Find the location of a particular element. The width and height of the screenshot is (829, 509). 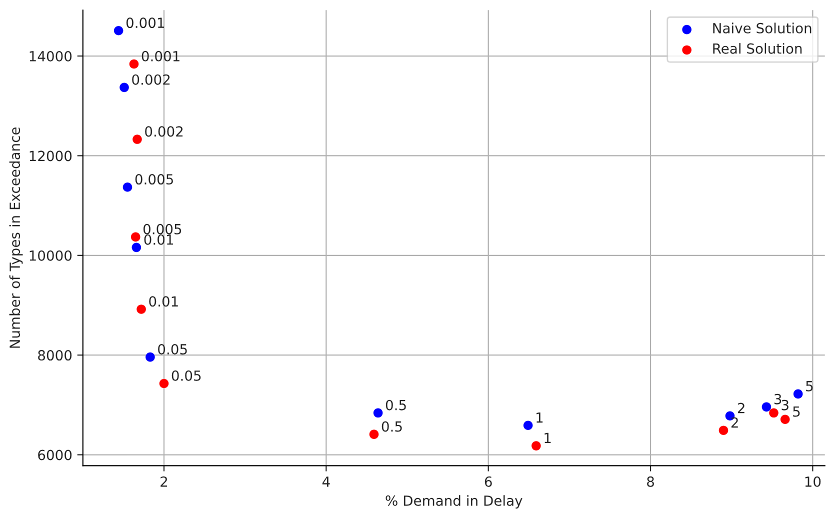

legend-label: Real Solution is located at coordinates (757, 48).